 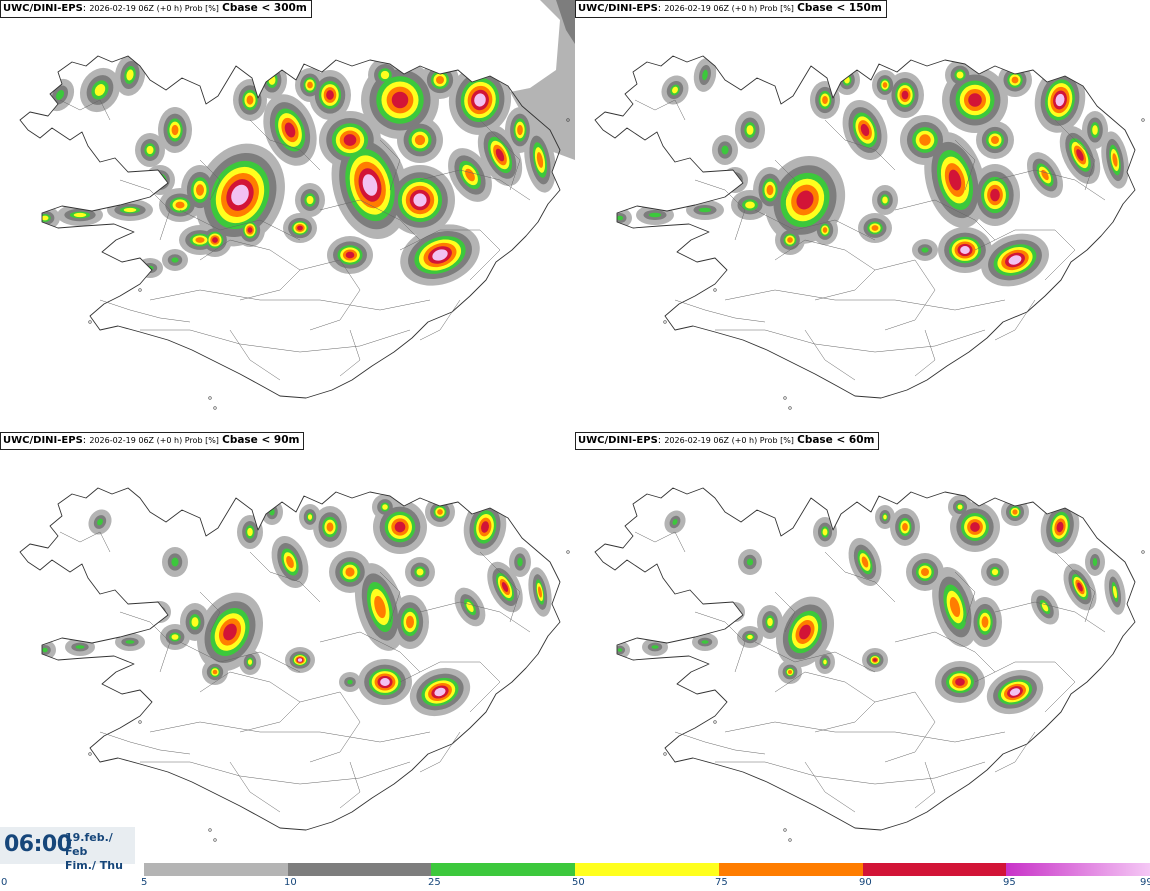 What do you see at coordinates (434, 882) in the screenshot?
I see `colorbar-tick-label: 25` at bounding box center [434, 882].